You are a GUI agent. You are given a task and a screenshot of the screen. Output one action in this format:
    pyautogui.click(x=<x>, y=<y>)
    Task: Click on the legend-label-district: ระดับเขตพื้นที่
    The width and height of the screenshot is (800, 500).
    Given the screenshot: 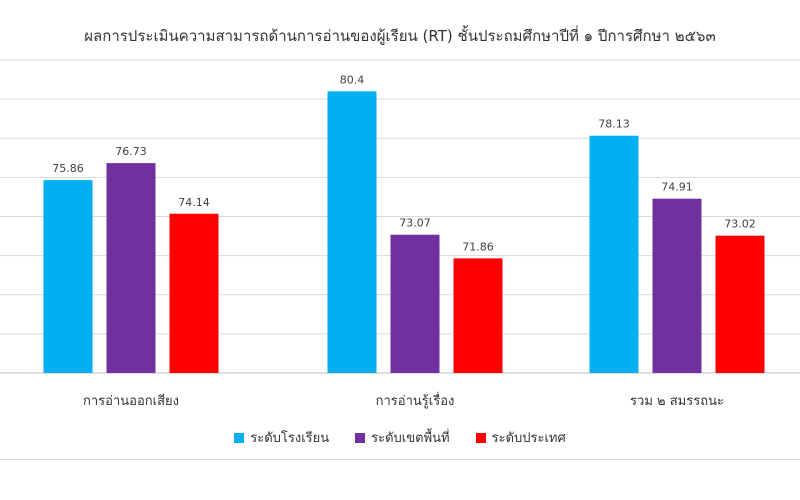 What is the action you would take?
    pyautogui.click(x=410, y=438)
    